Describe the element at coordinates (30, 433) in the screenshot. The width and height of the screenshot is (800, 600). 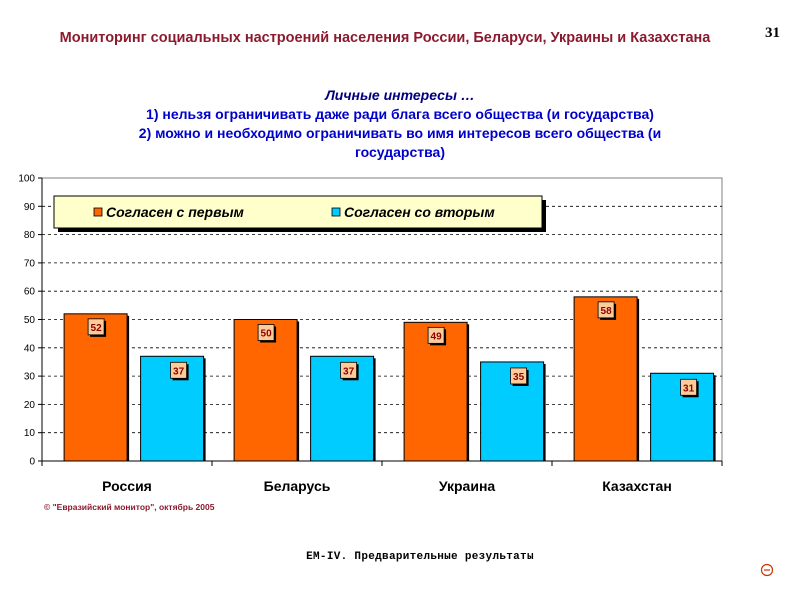
I see `y-tick-label: 10` at that location.